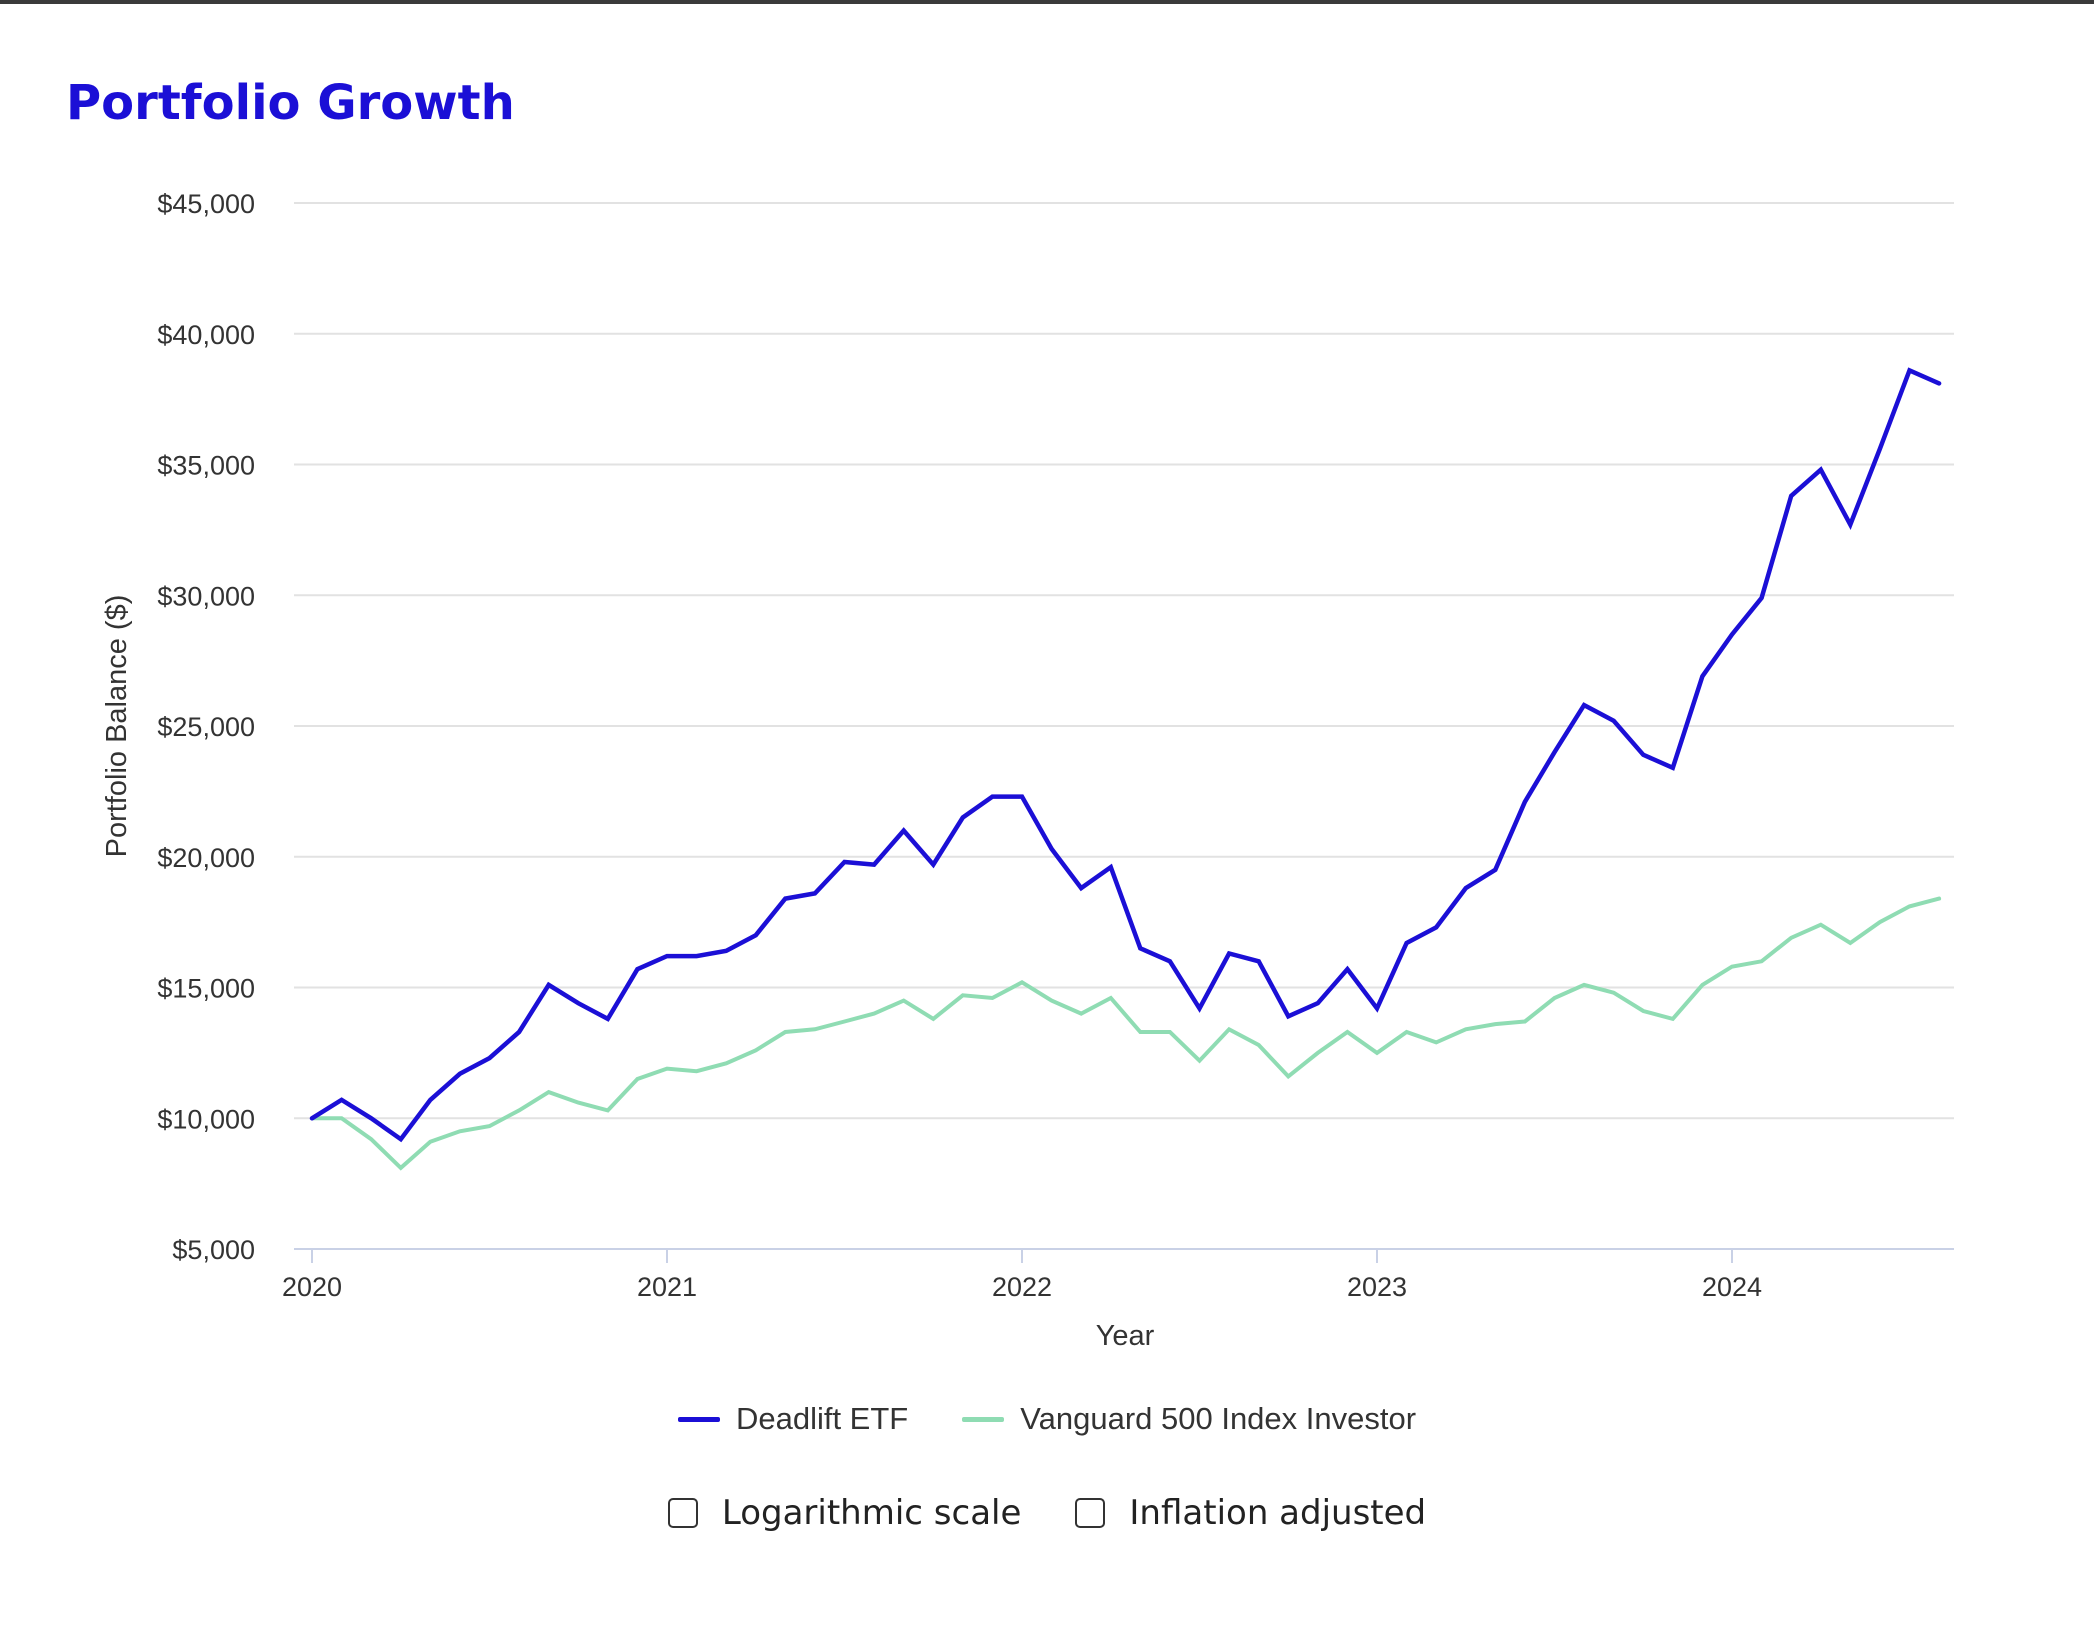  I want to click on legend-label-deadlift-etf: Deadlift ETF, so click(822, 1418).